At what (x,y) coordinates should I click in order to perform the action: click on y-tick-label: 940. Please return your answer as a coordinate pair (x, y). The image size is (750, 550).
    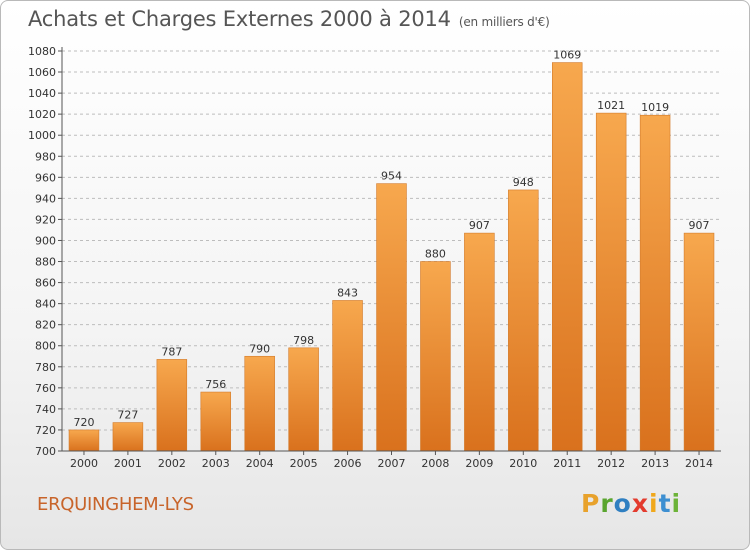
    Looking at the image, I should click on (45, 198).